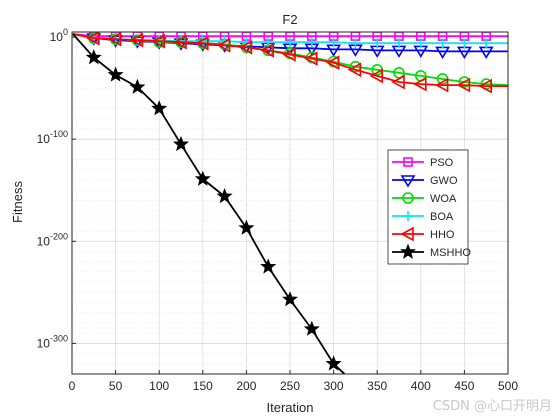 This screenshot has width=560, height=420. What do you see at coordinates (421, 386) in the screenshot?
I see `x-tick-label: 400` at bounding box center [421, 386].